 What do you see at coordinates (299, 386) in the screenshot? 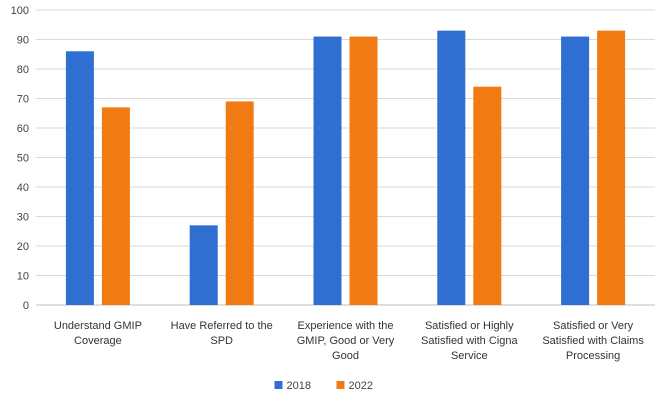
I see `legend-label: 2018` at bounding box center [299, 386].